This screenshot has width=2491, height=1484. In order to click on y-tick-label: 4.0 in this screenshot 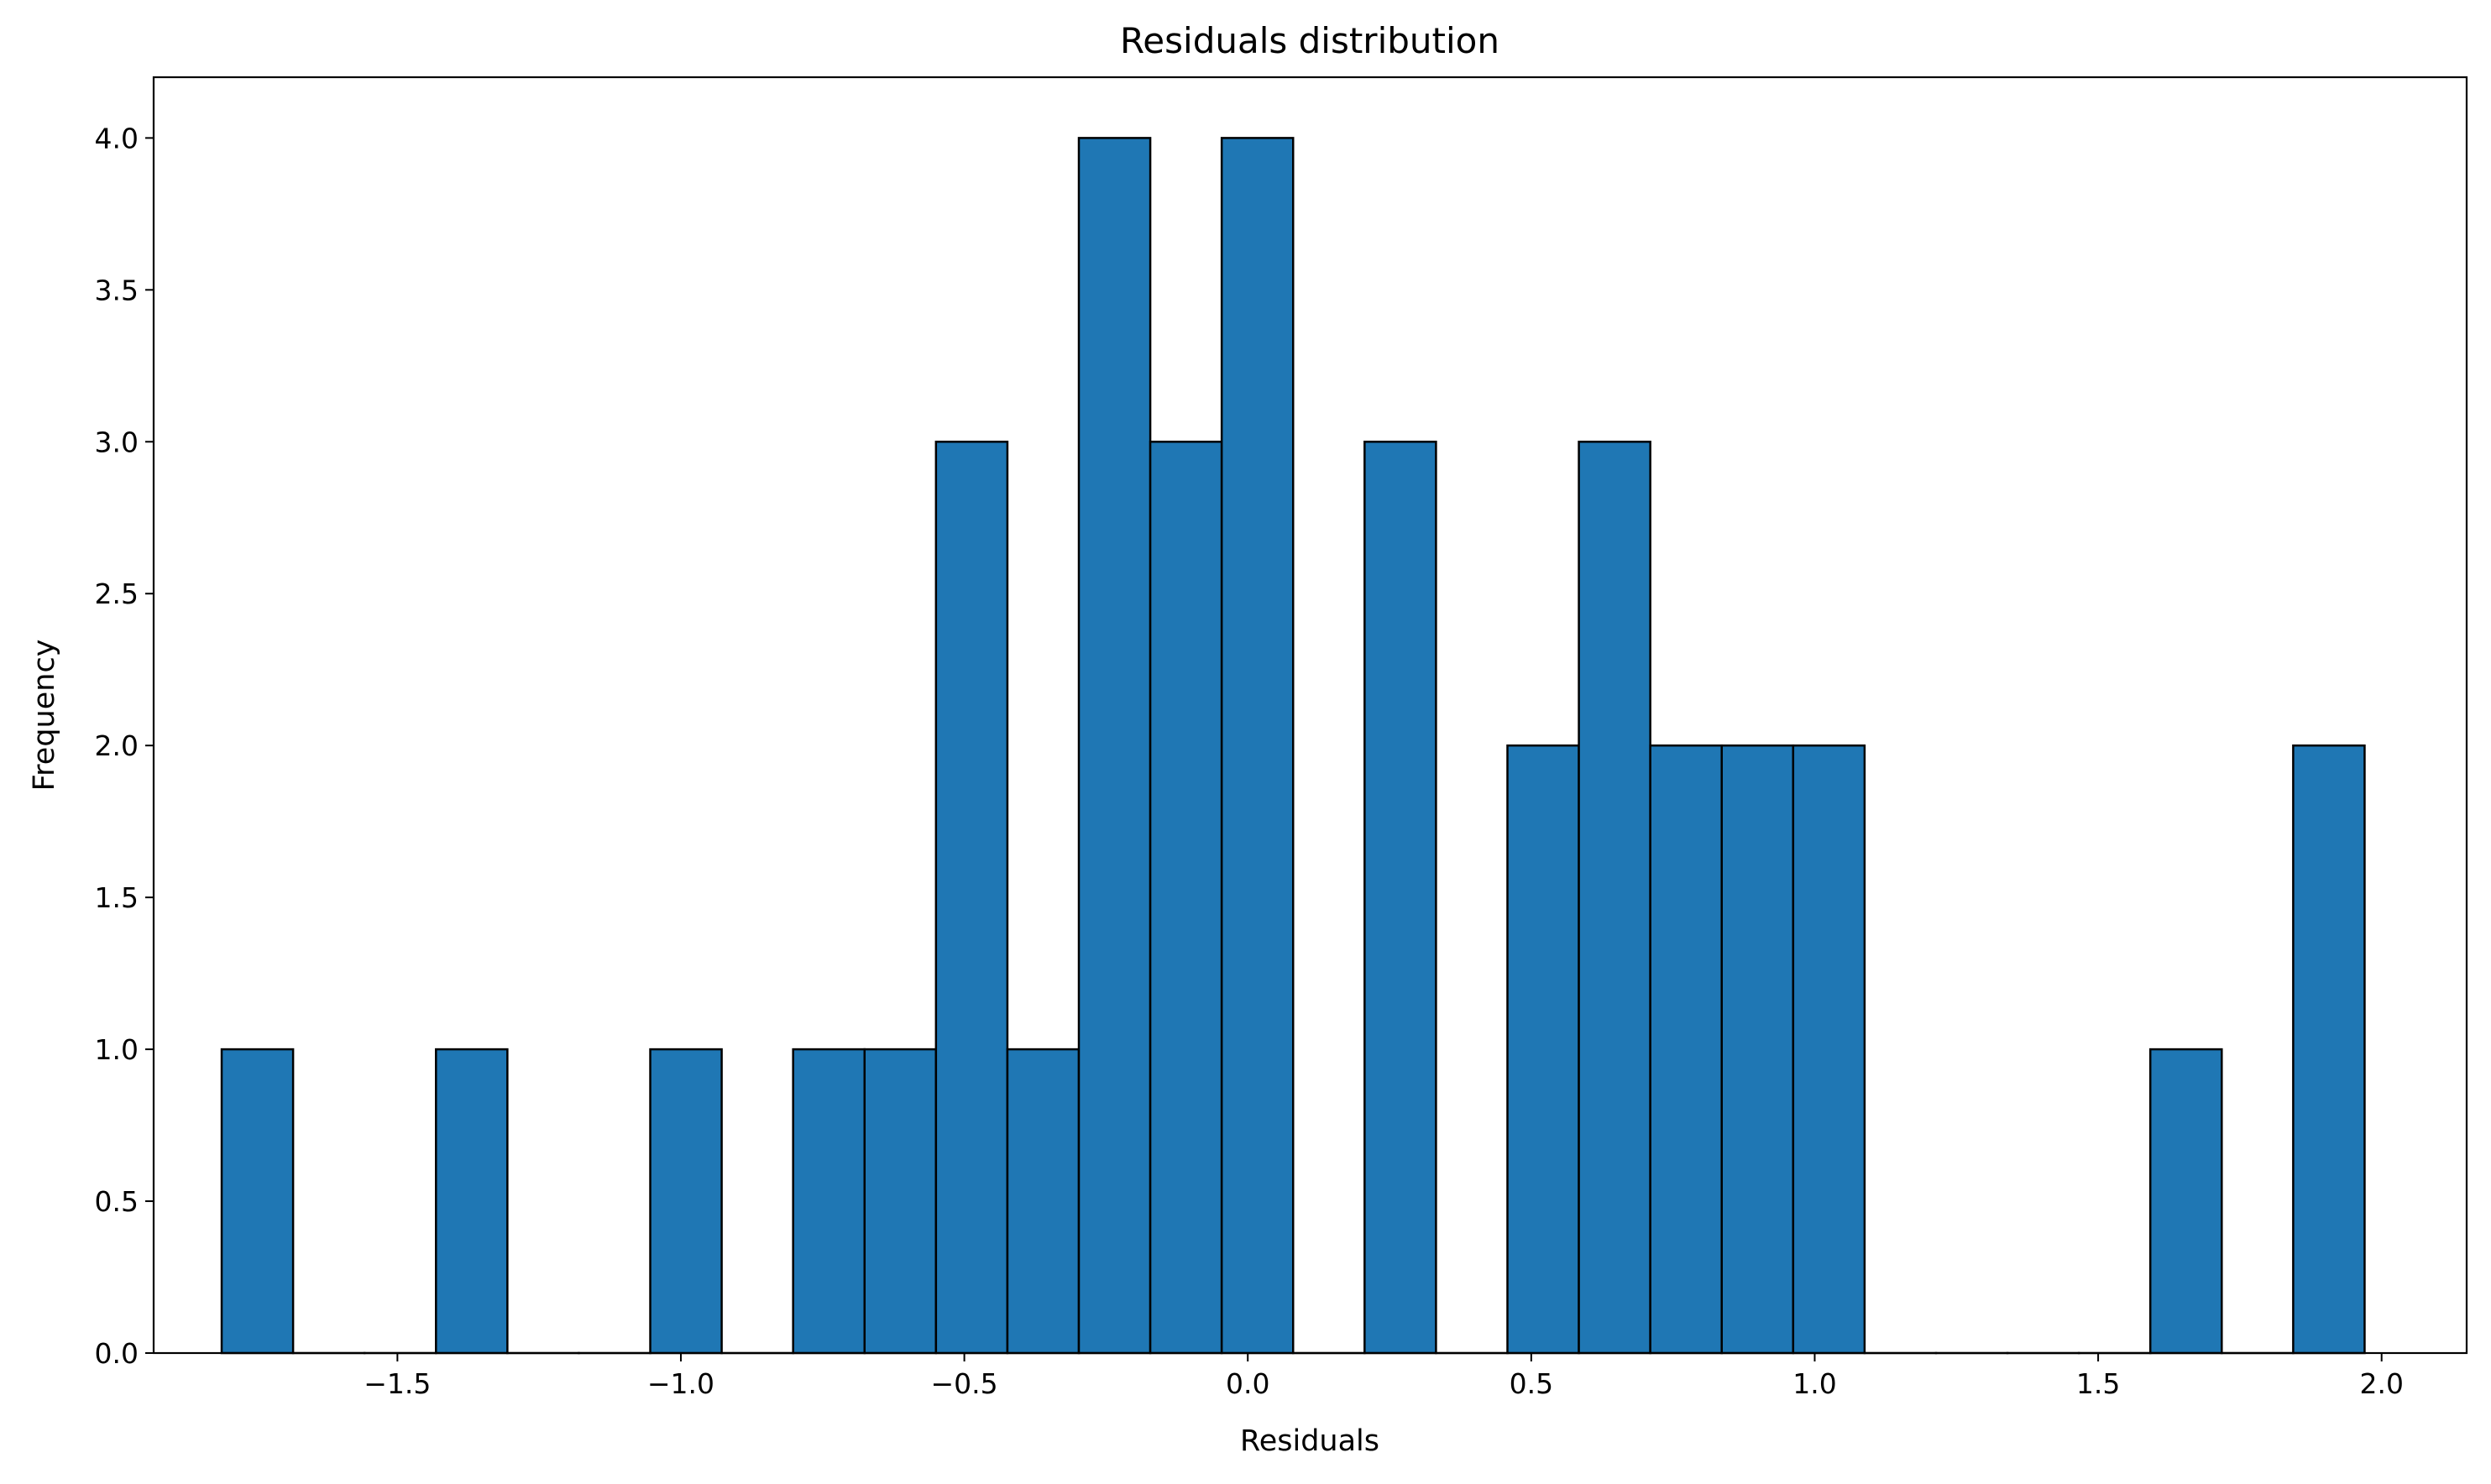, I will do `click(117, 138)`.